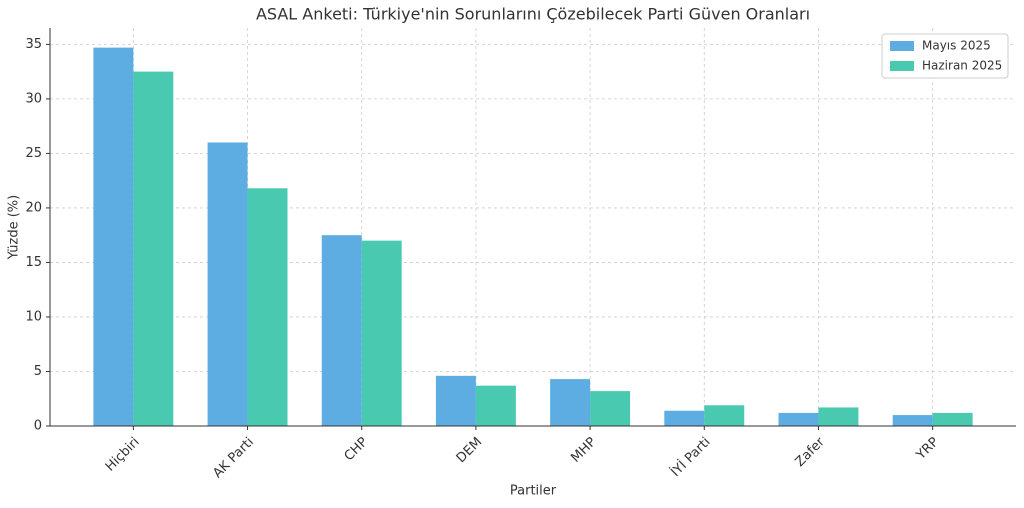 The width and height of the screenshot is (1024, 508). What do you see at coordinates (38, 371) in the screenshot?
I see `y-tick-label: 5` at bounding box center [38, 371].